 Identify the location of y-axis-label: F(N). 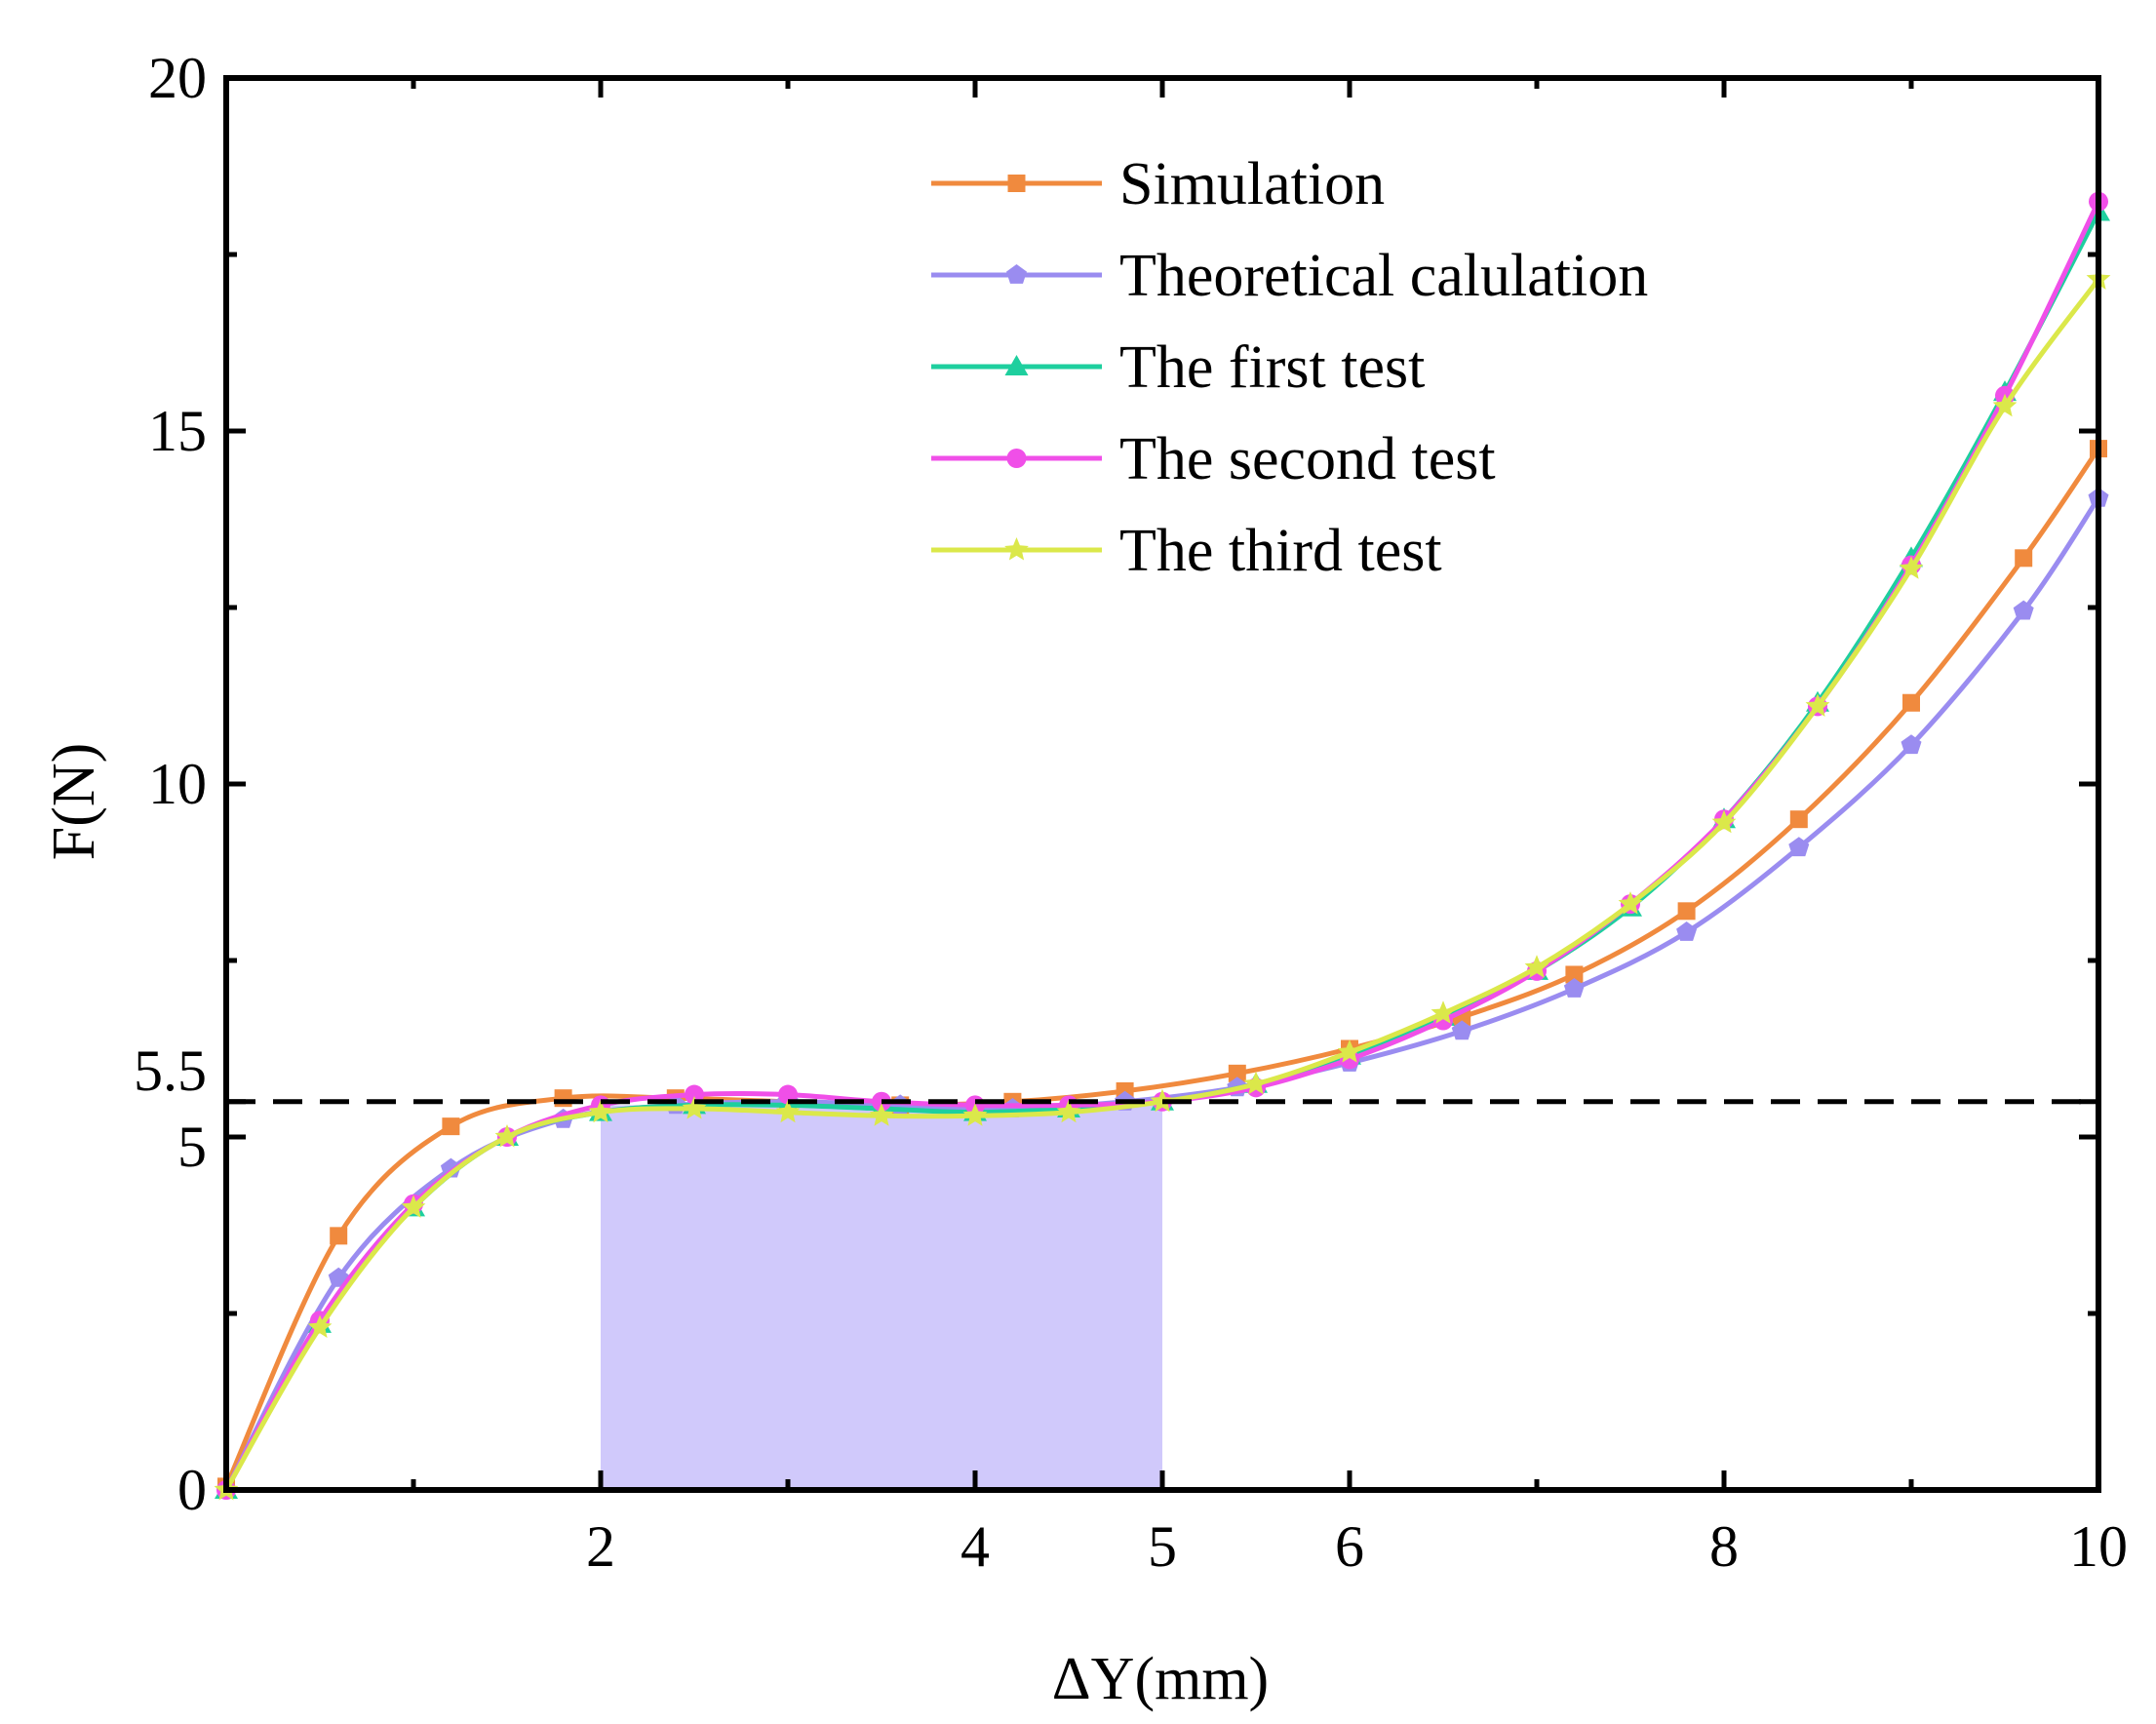
(74, 802).